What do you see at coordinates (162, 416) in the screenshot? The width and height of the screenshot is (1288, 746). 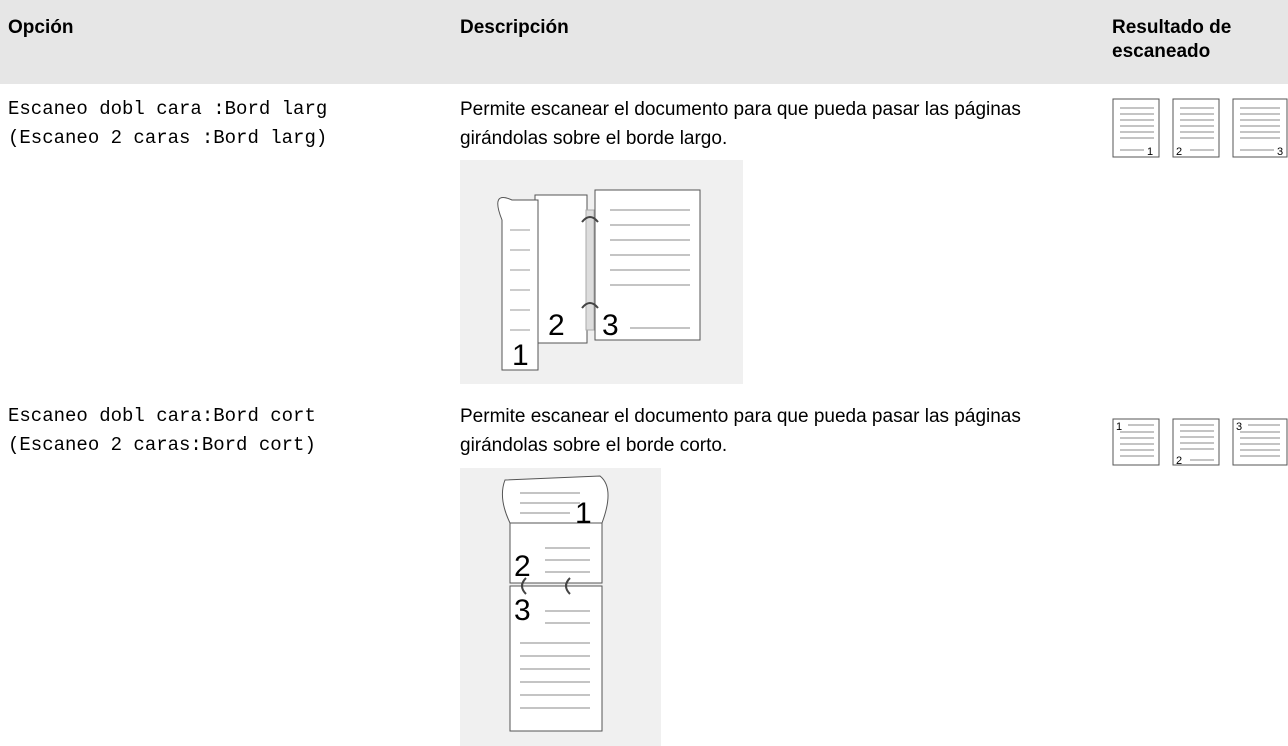 I see `option: Escaneo dobl cara:Bord cort` at bounding box center [162, 416].